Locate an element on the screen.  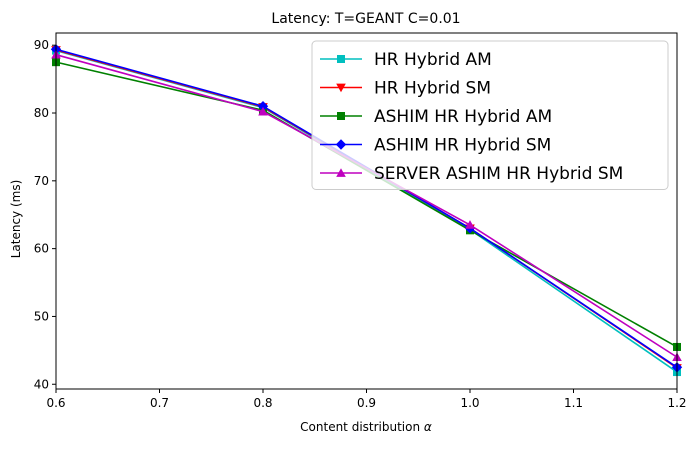
x-tick-label: 0.6 is located at coordinates (55, 403).